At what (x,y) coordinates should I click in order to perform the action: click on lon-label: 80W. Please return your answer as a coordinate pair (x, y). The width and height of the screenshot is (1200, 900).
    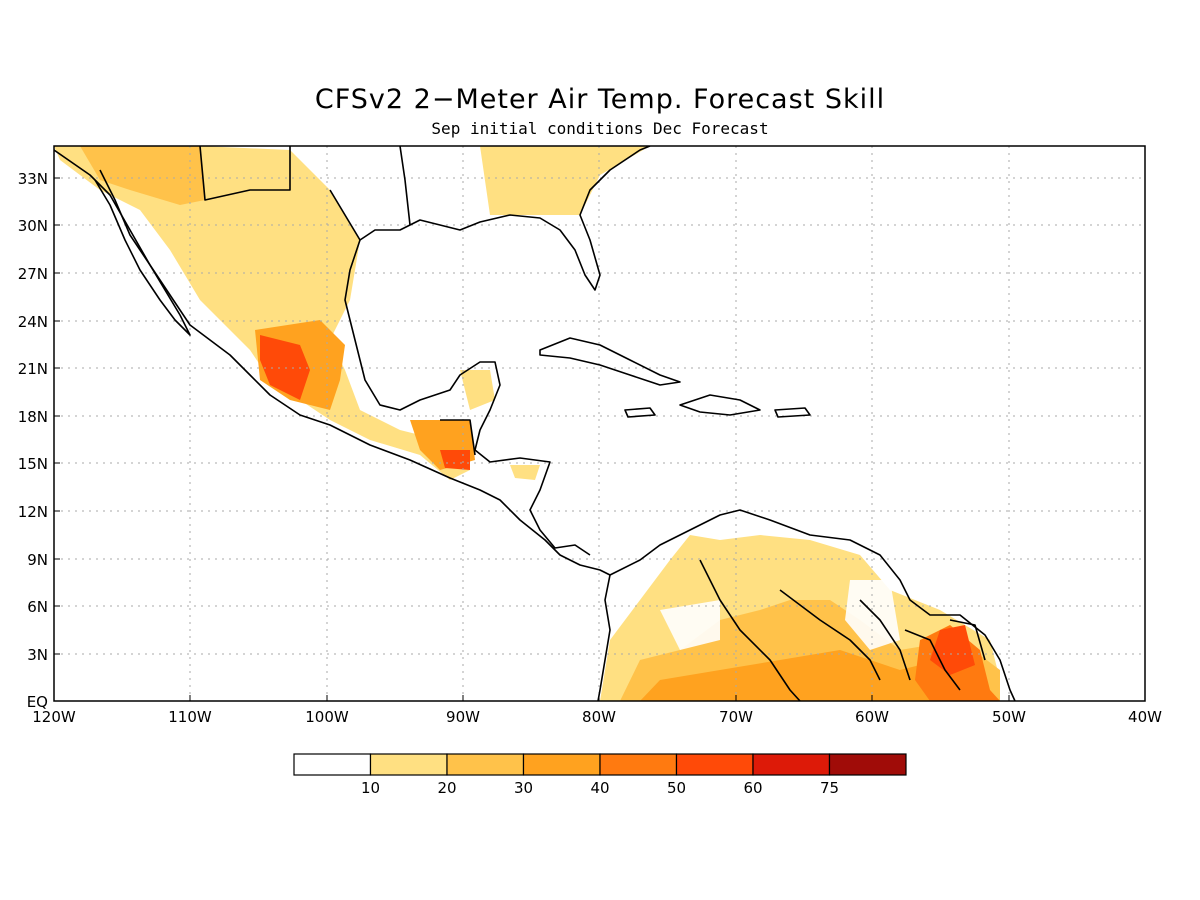
    Looking at the image, I should click on (599, 717).